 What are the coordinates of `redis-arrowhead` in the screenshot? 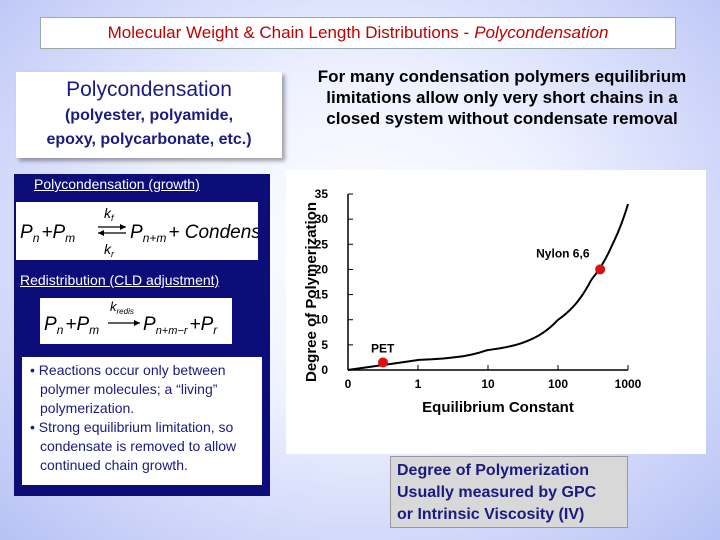 It's located at (137, 323).